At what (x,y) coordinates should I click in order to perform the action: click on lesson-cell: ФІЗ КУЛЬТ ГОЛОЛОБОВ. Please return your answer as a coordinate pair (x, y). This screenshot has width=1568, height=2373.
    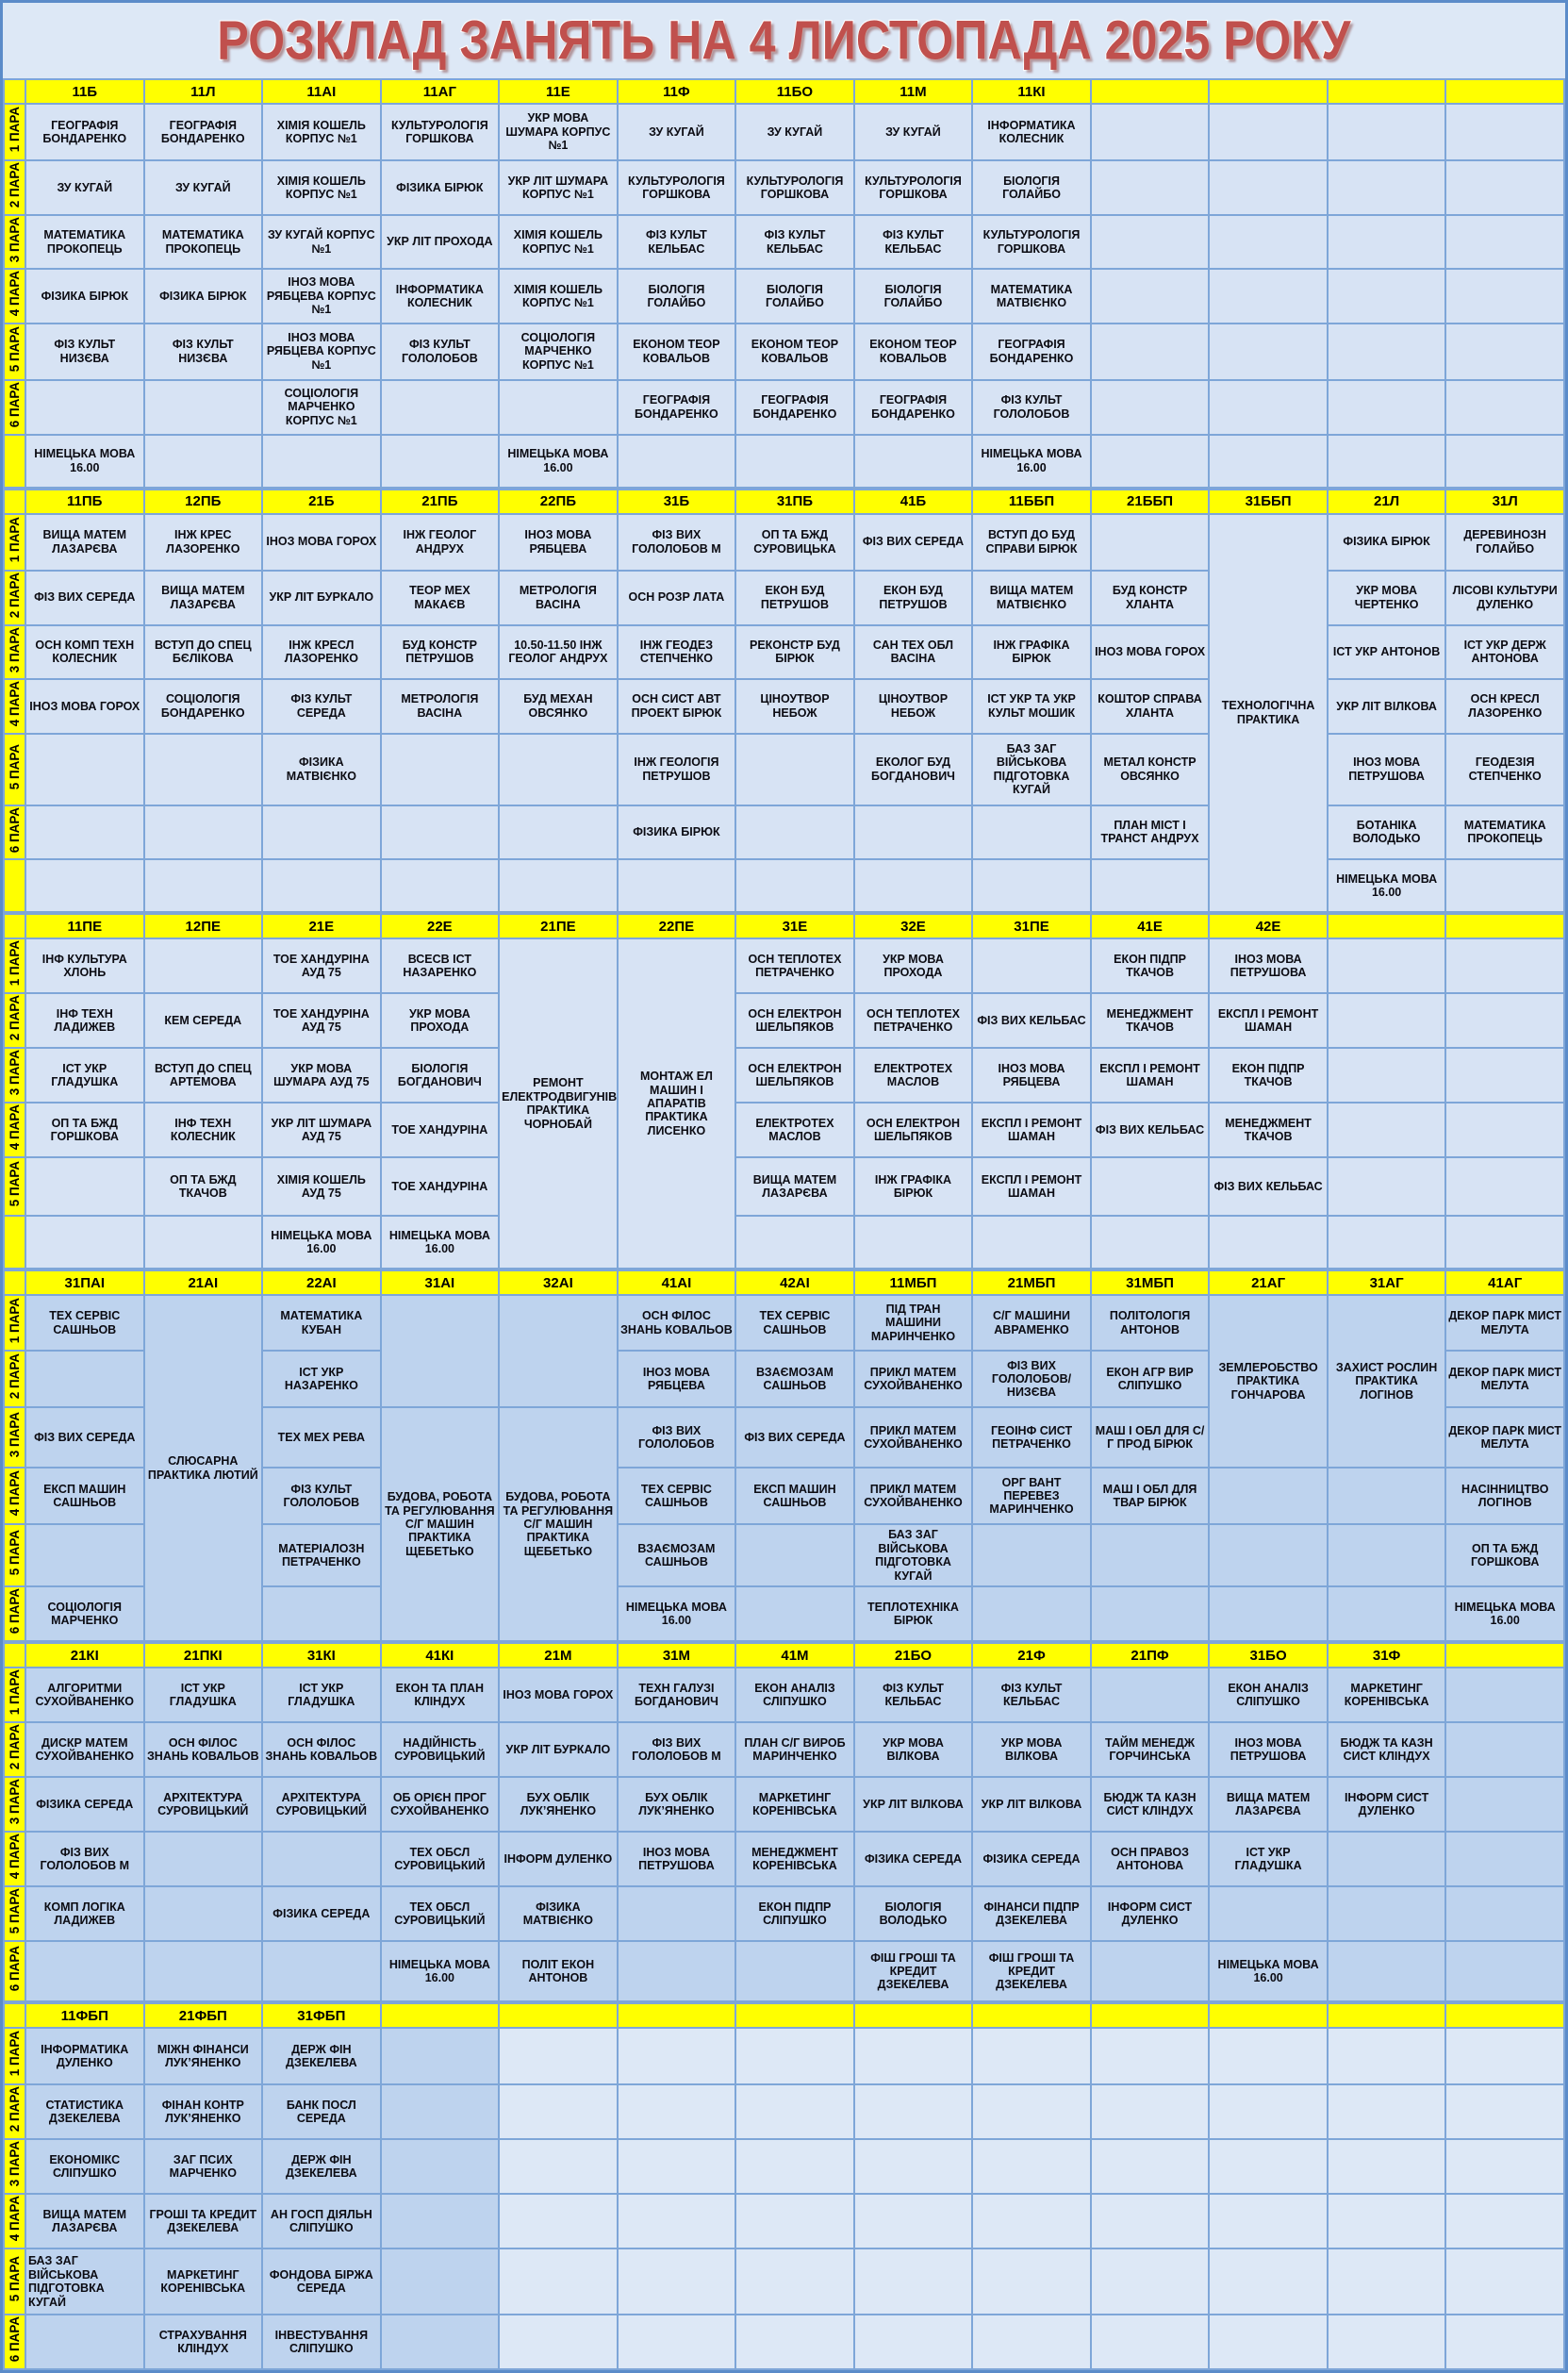
    Looking at the image, I should click on (440, 352).